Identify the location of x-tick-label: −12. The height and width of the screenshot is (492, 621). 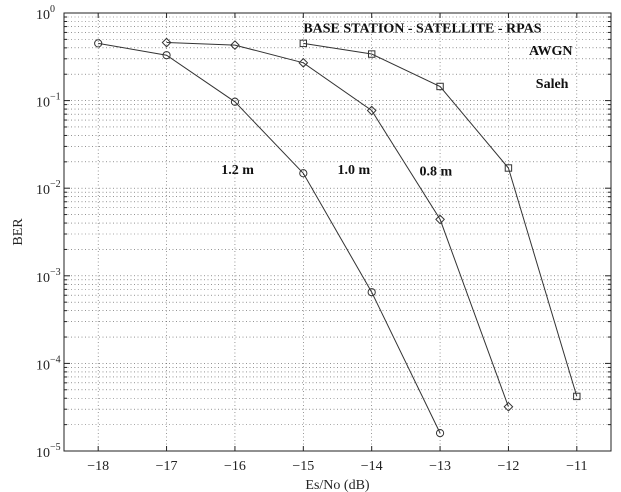
(508, 466).